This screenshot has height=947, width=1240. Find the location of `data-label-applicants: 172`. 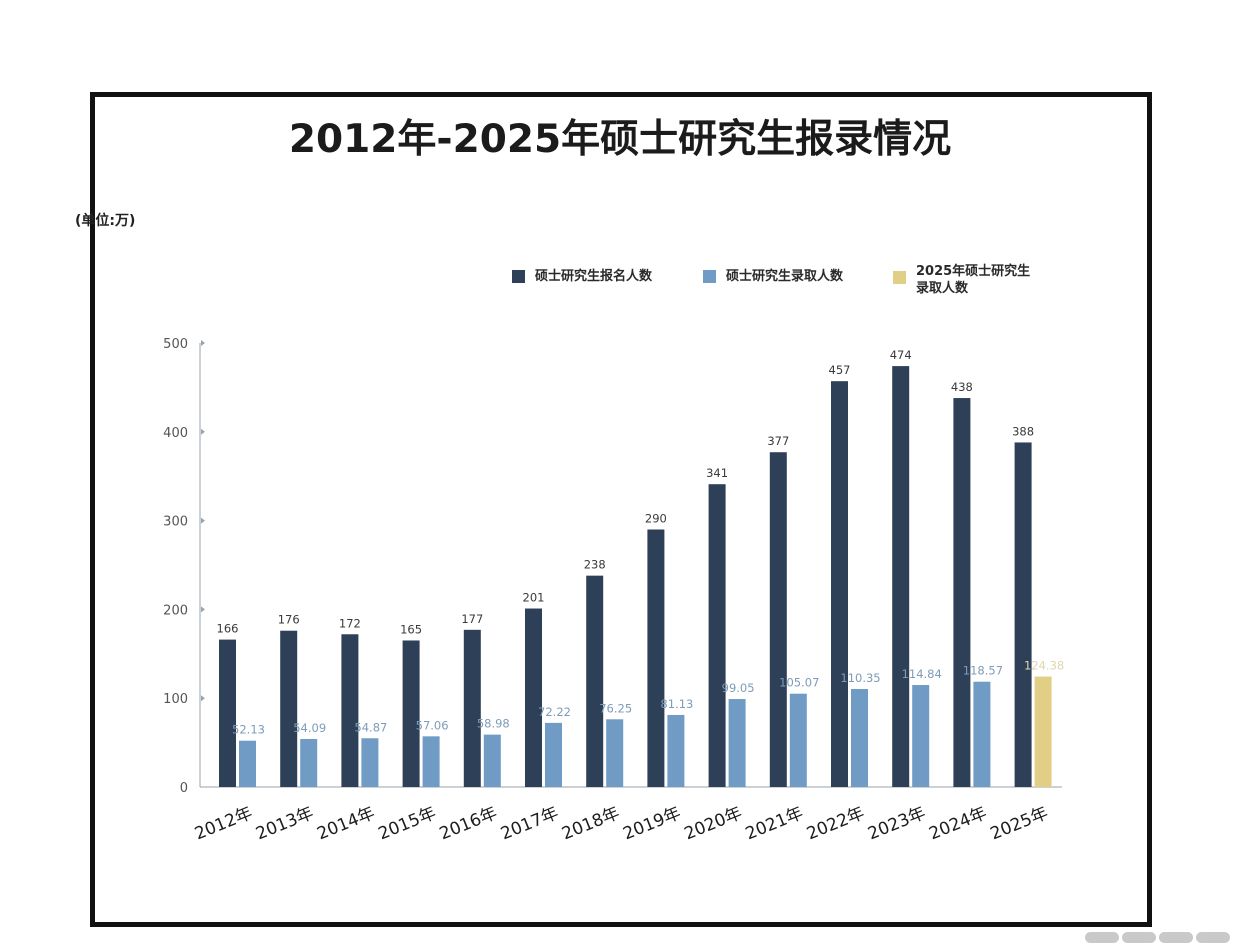

data-label-applicants: 172 is located at coordinates (350, 623).